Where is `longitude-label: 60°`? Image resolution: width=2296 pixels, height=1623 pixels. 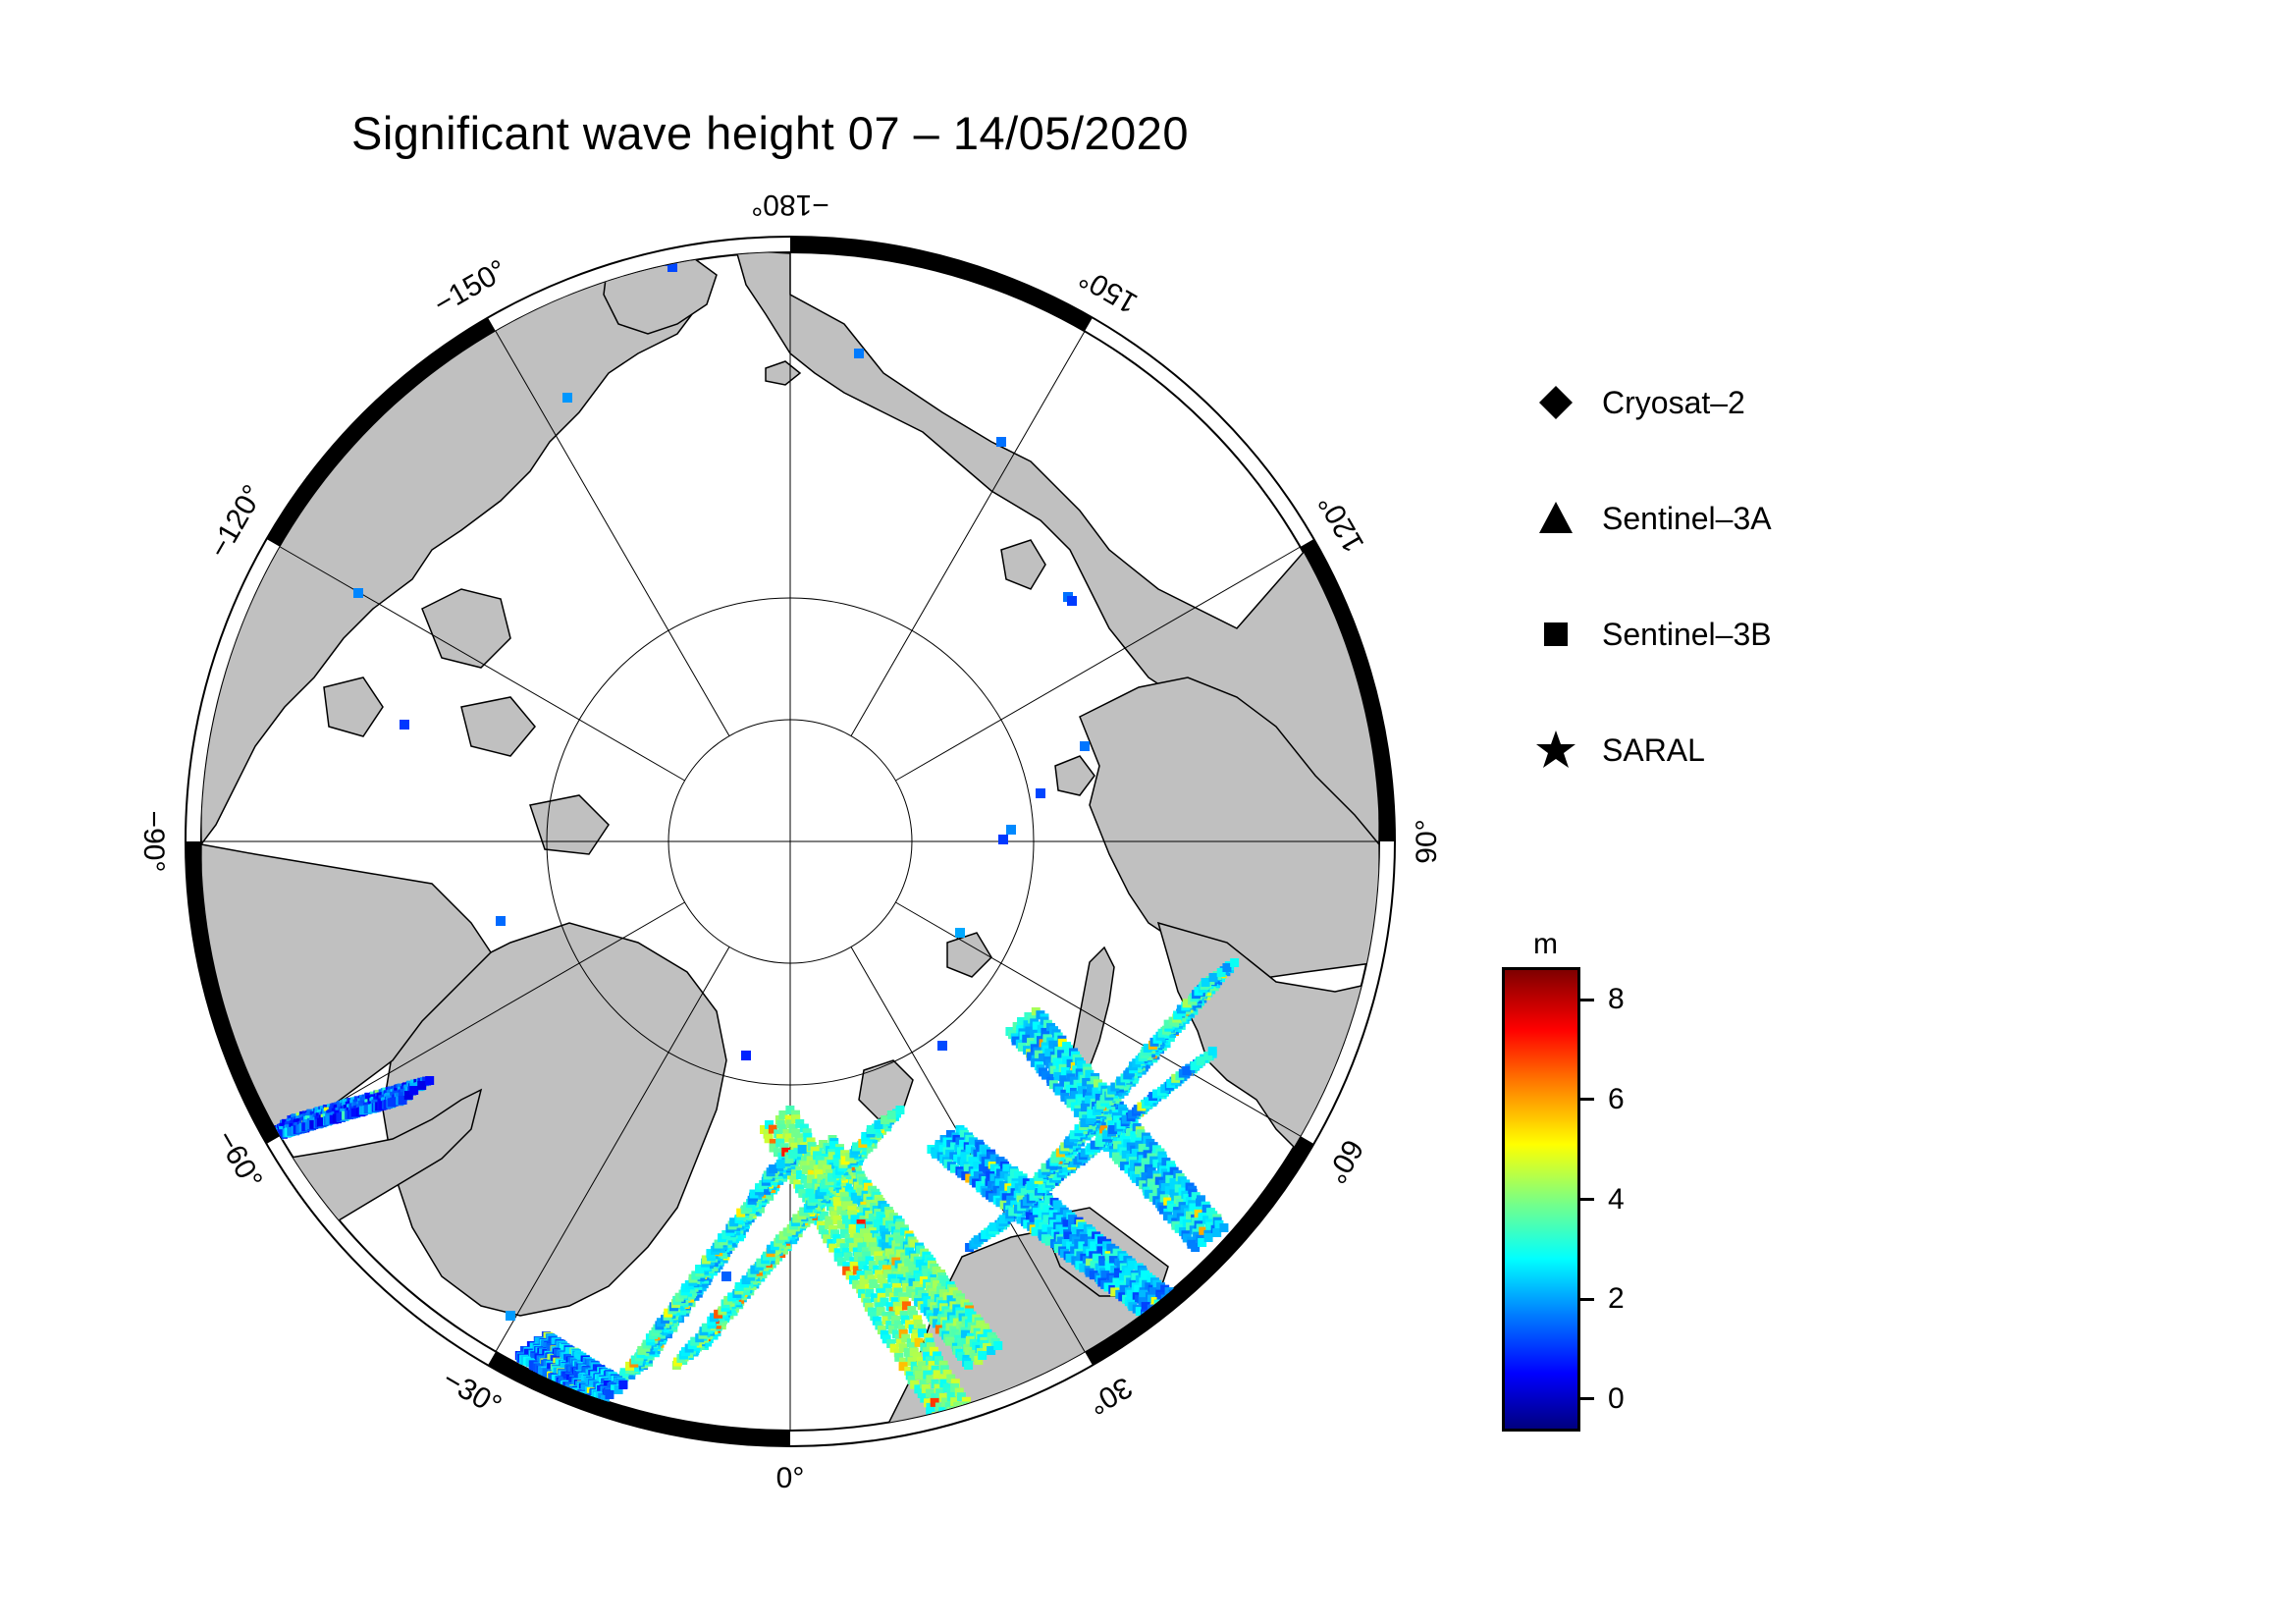
longitude-label: 60° is located at coordinates (1344, 1161).